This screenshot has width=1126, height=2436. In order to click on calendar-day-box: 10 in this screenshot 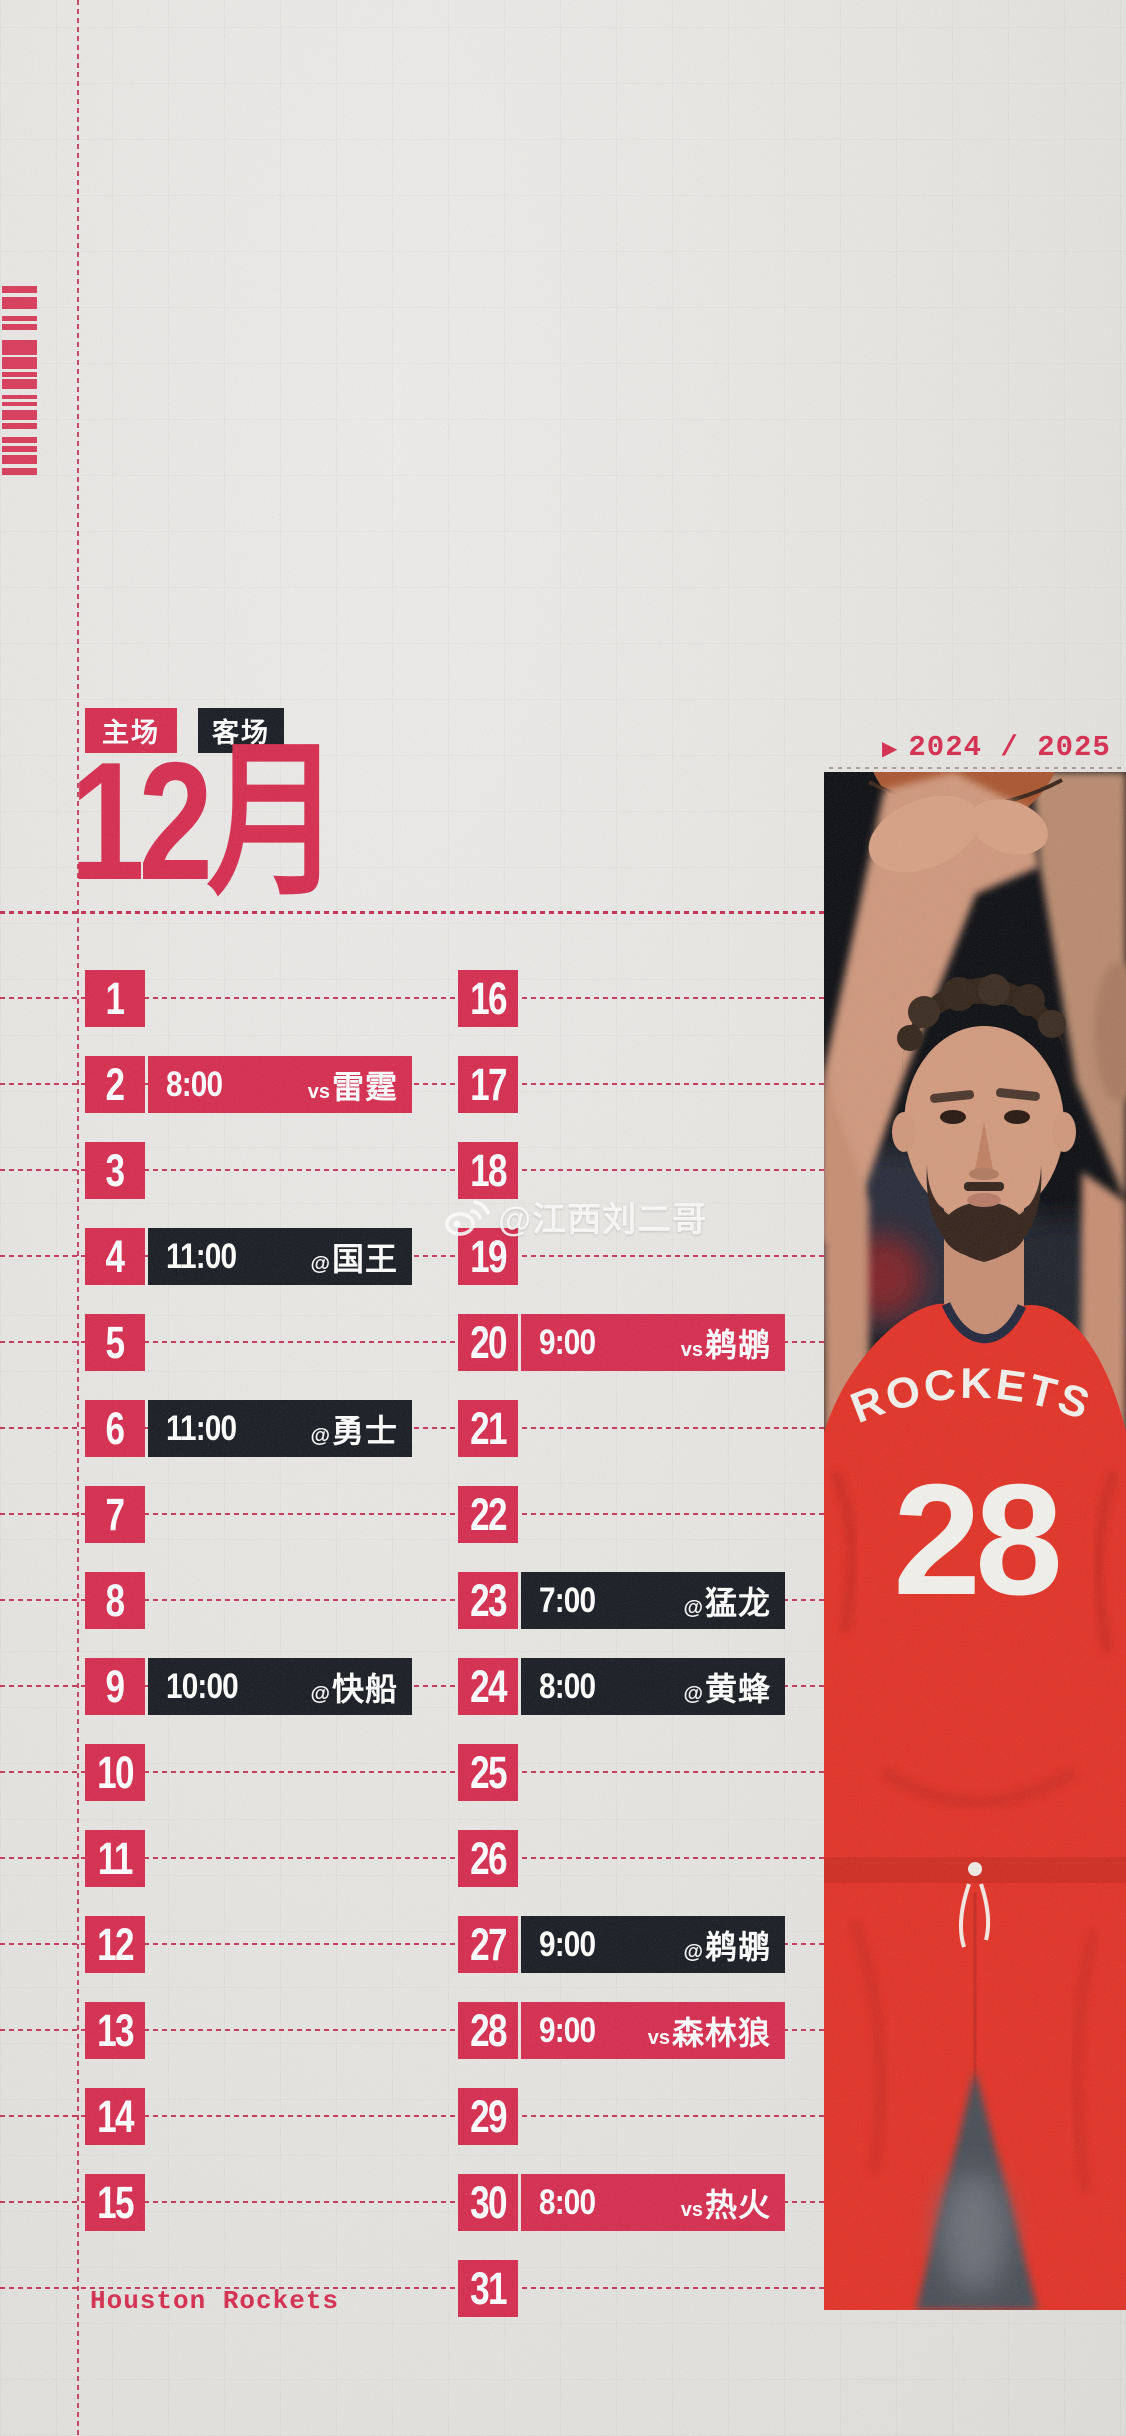, I will do `click(115, 1772)`.